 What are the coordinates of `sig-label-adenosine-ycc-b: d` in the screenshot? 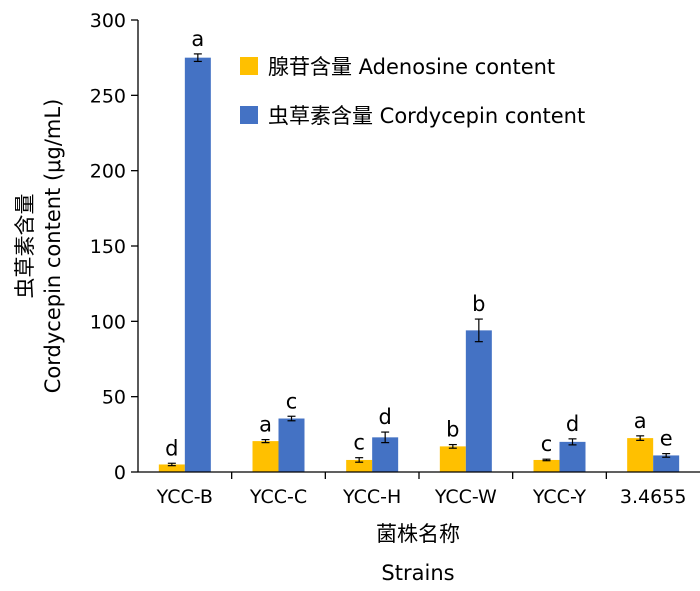 It's located at (171, 448).